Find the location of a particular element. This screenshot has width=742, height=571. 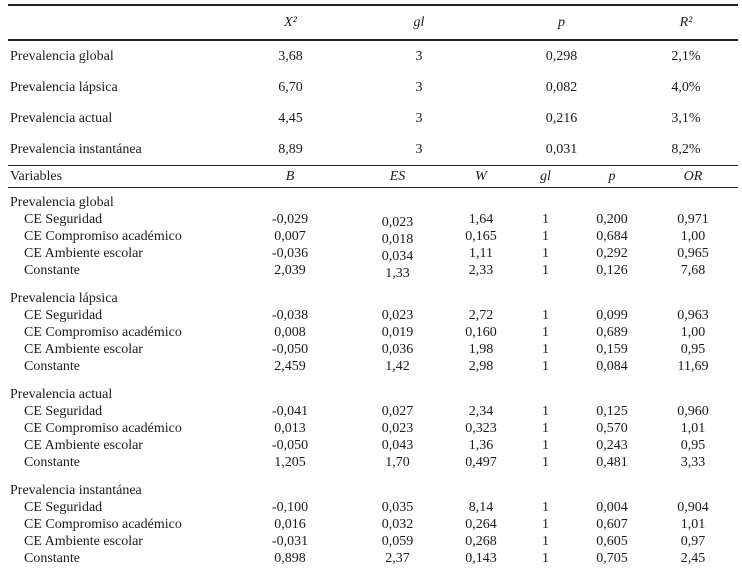

or-value: 0,965 is located at coordinates (693, 253).